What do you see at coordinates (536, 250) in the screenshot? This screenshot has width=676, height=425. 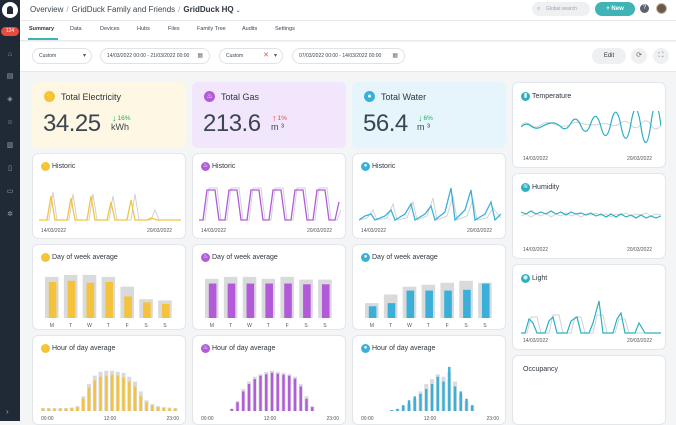 I see `humidity-start-date: 14/03/2022` at bounding box center [536, 250].